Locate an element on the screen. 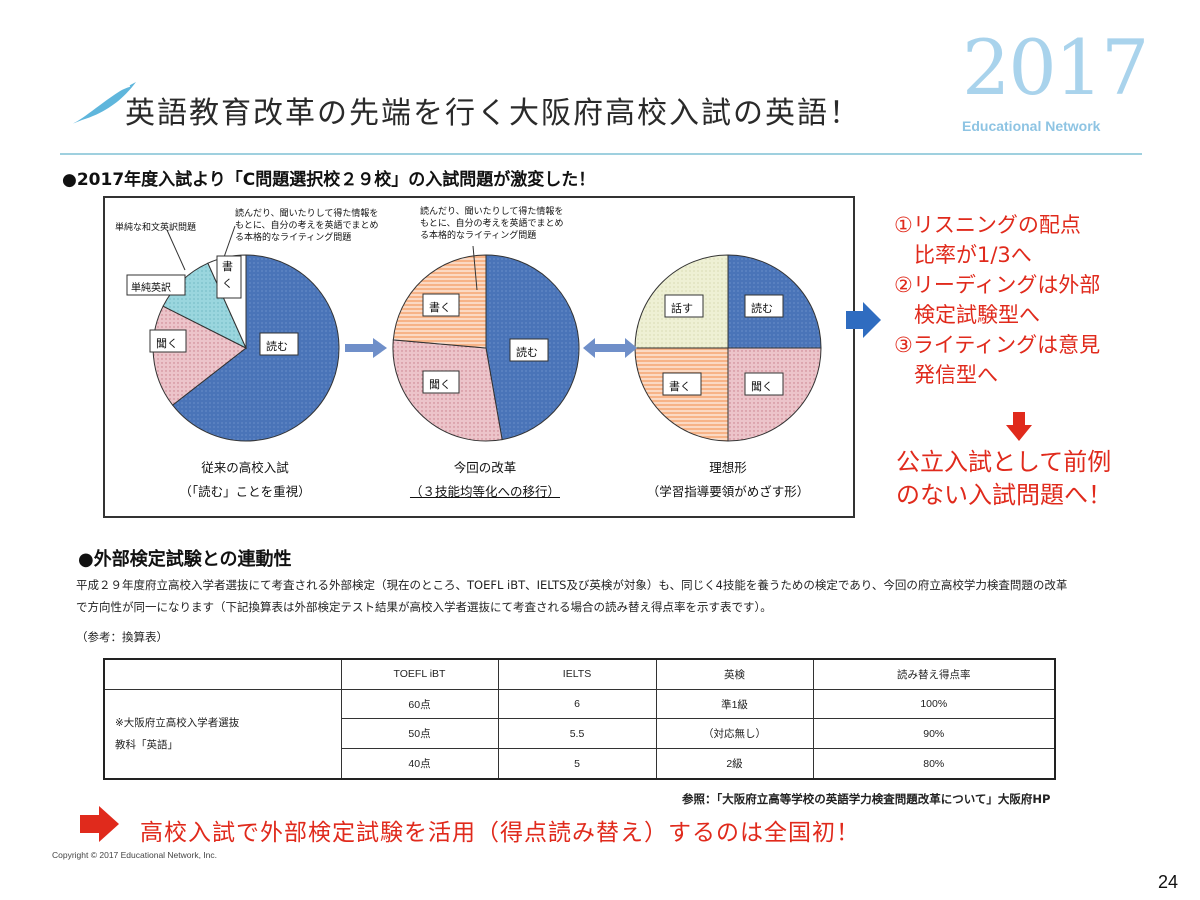  pie1-annotation-wabun: 単純な和文英訳問題 is located at coordinates (156, 228).